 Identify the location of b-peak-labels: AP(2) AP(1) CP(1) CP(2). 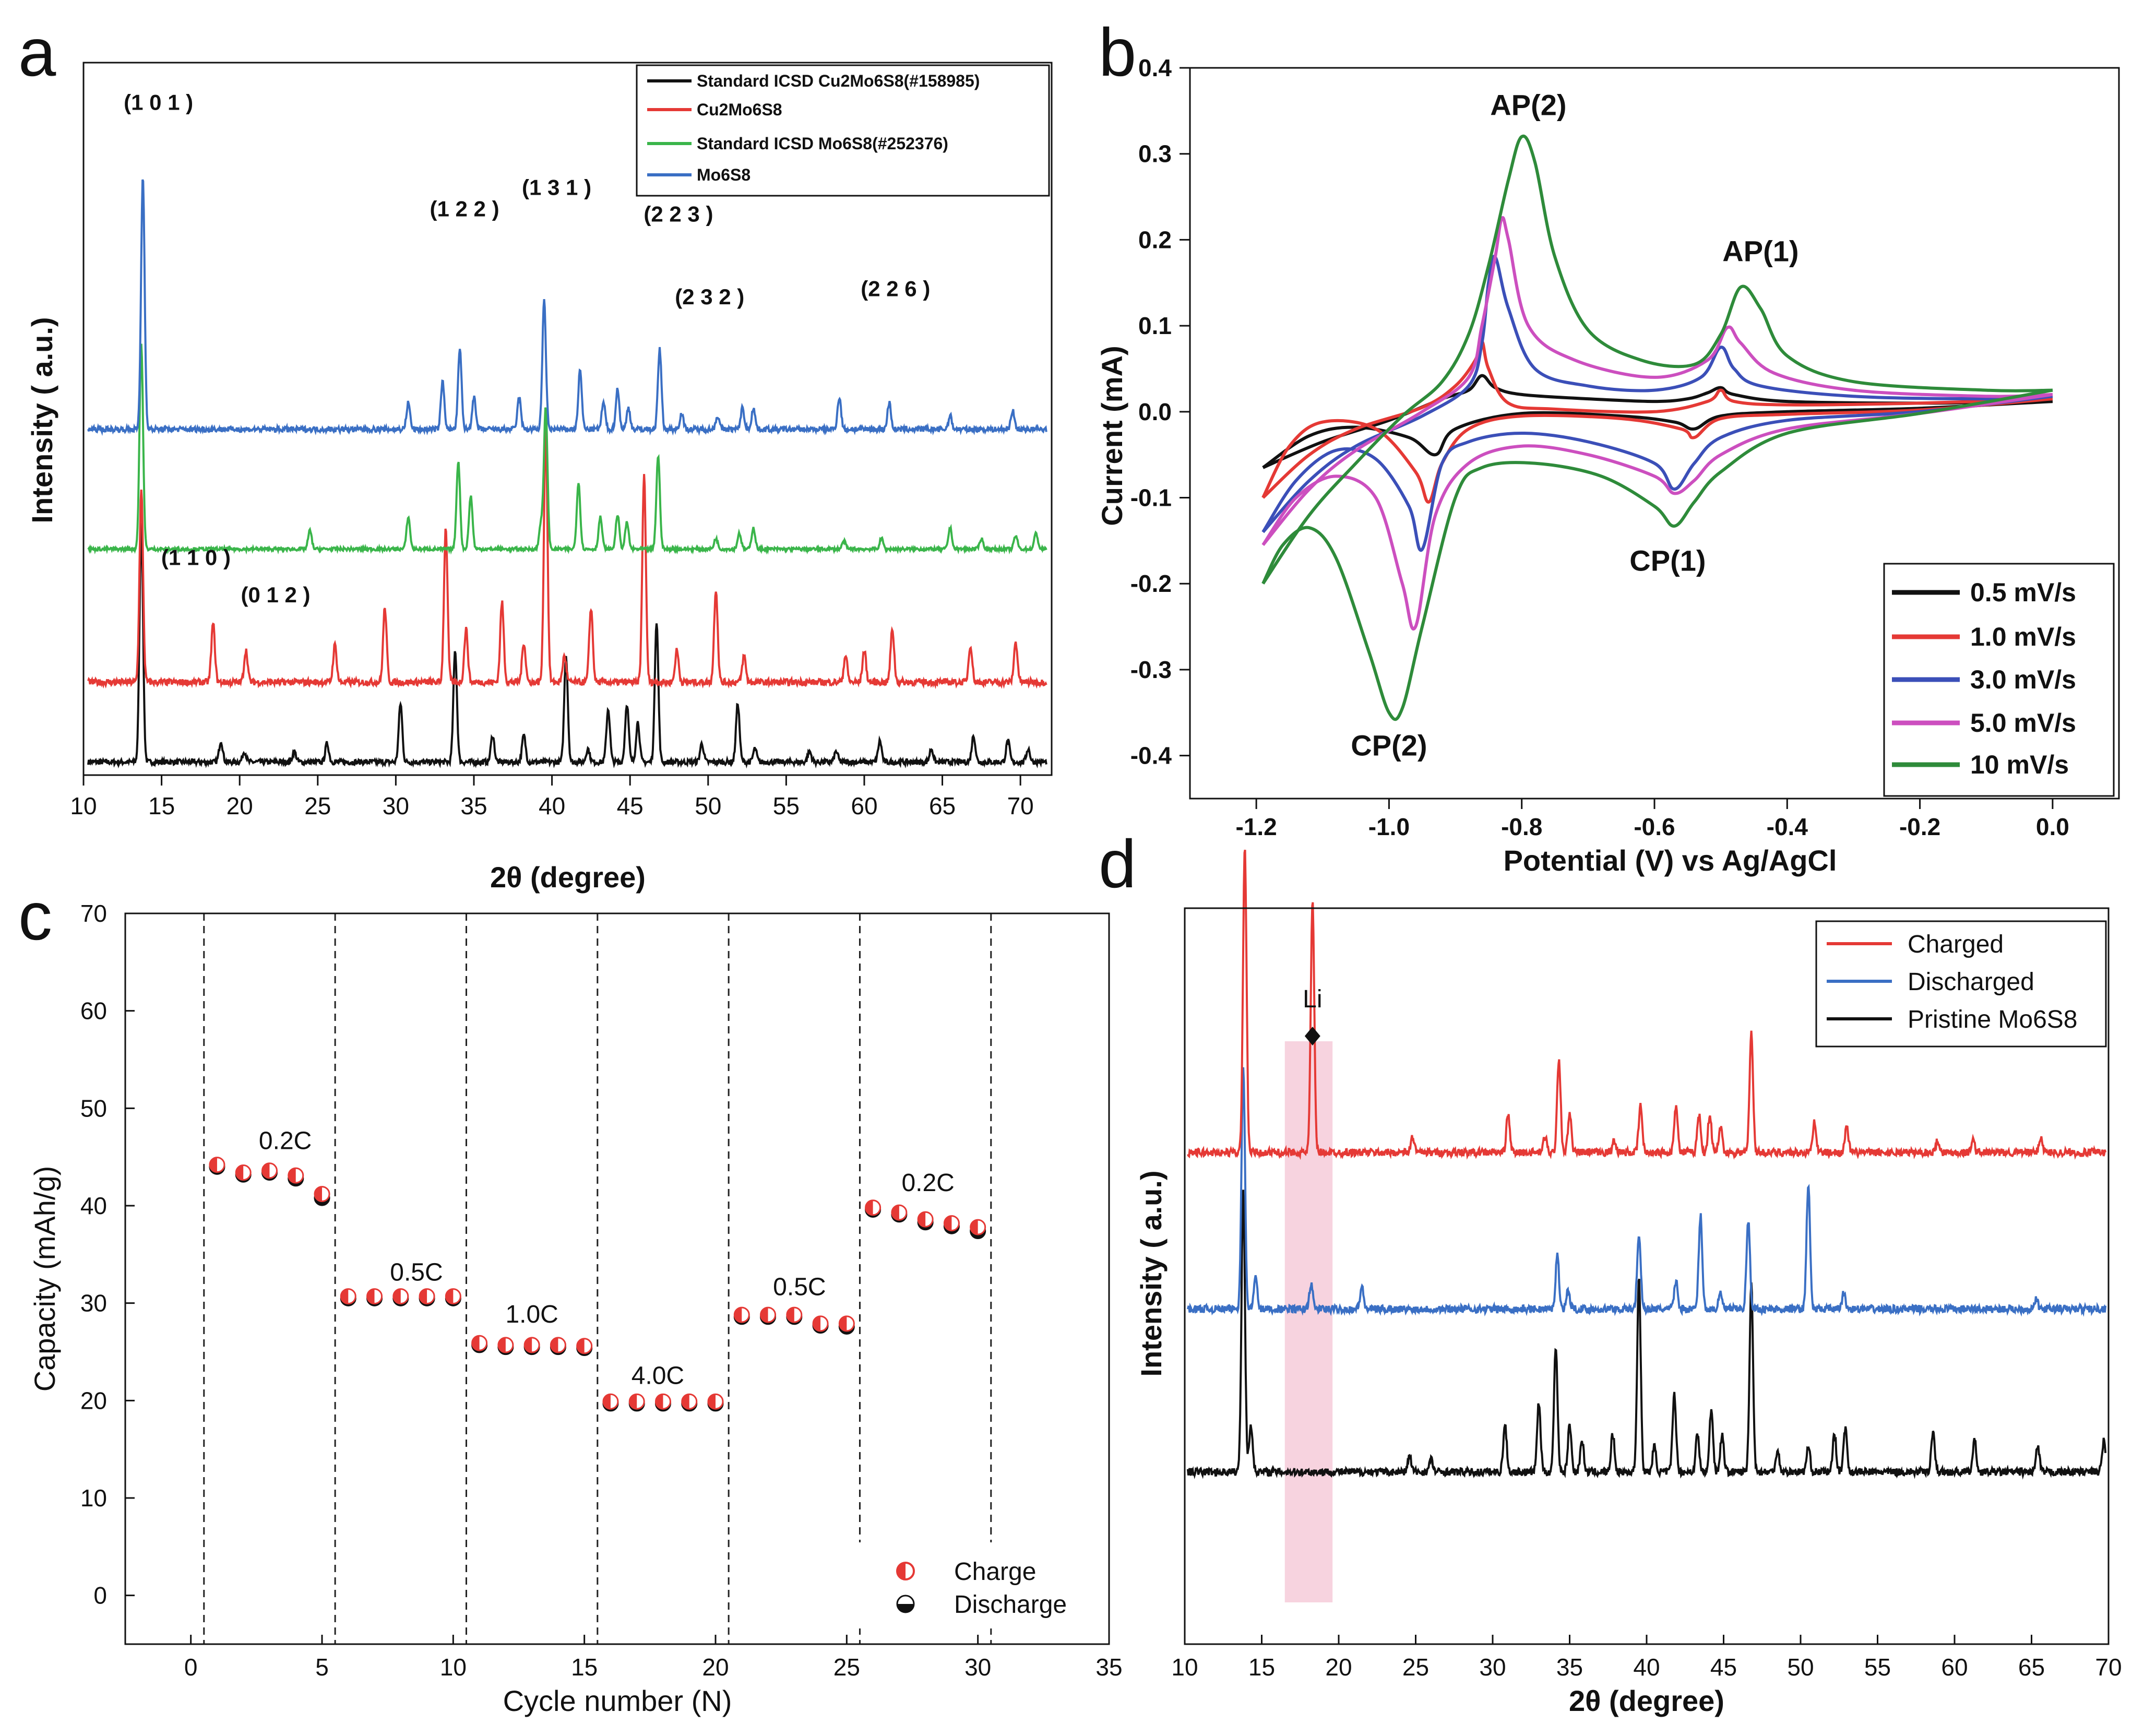
(1574, 425).